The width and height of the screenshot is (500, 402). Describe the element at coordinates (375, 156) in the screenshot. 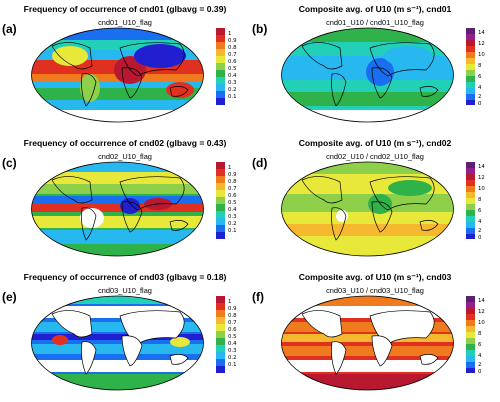

I see `panel-subtitle: cnd02_U10 / cnd02_U10_flag` at that location.